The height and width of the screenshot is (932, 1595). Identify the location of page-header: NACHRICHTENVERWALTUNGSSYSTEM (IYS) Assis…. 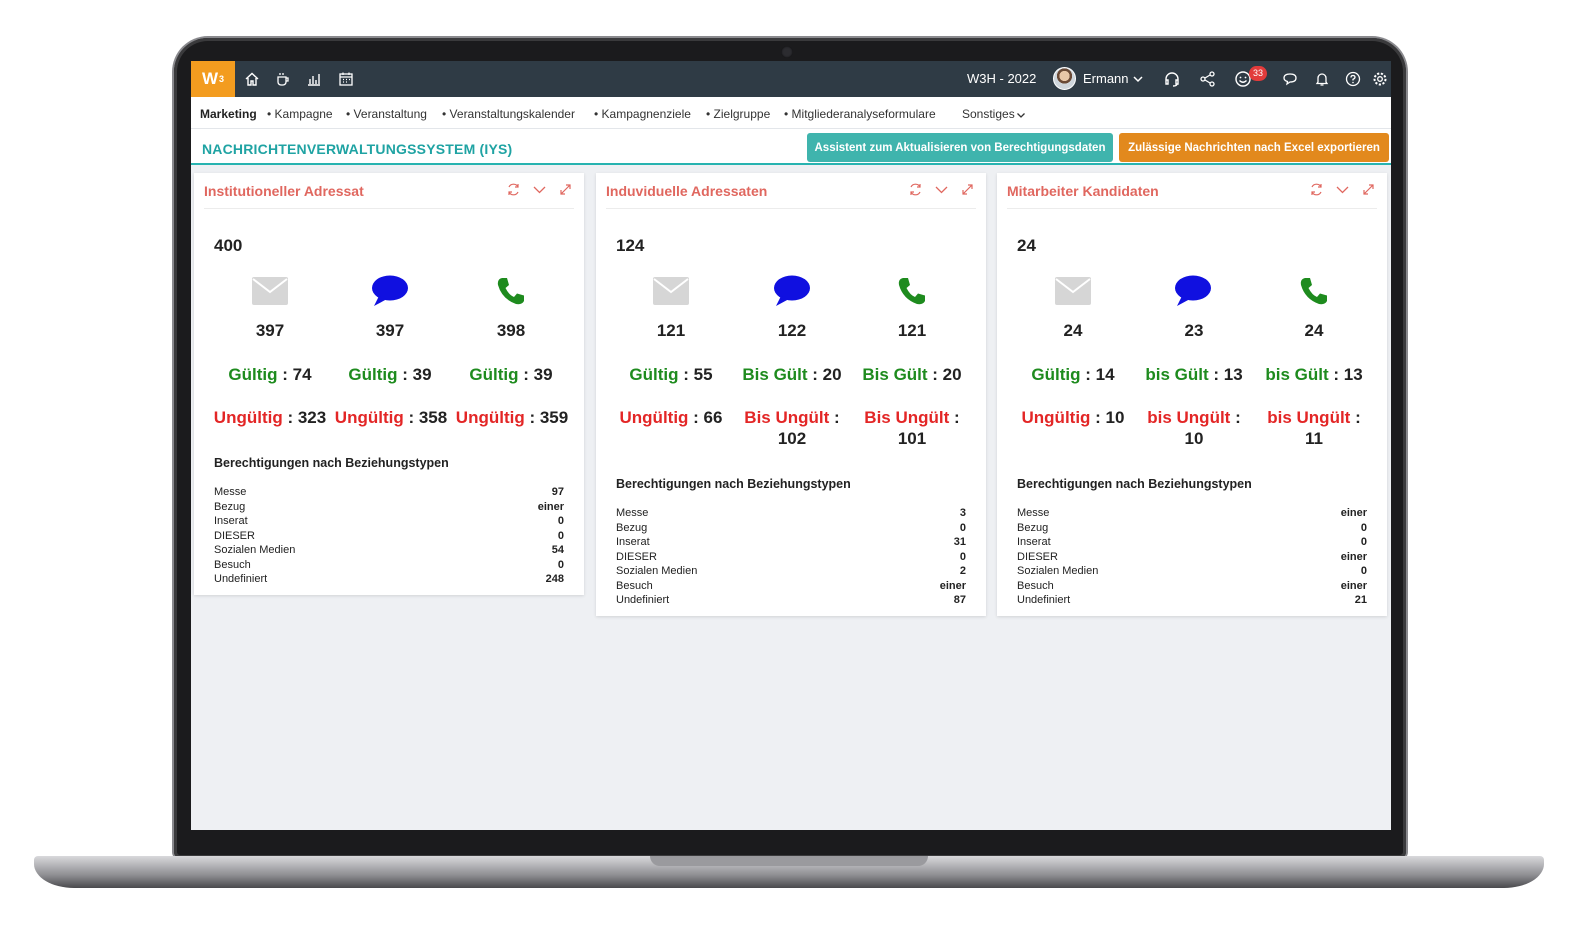
(791, 147).